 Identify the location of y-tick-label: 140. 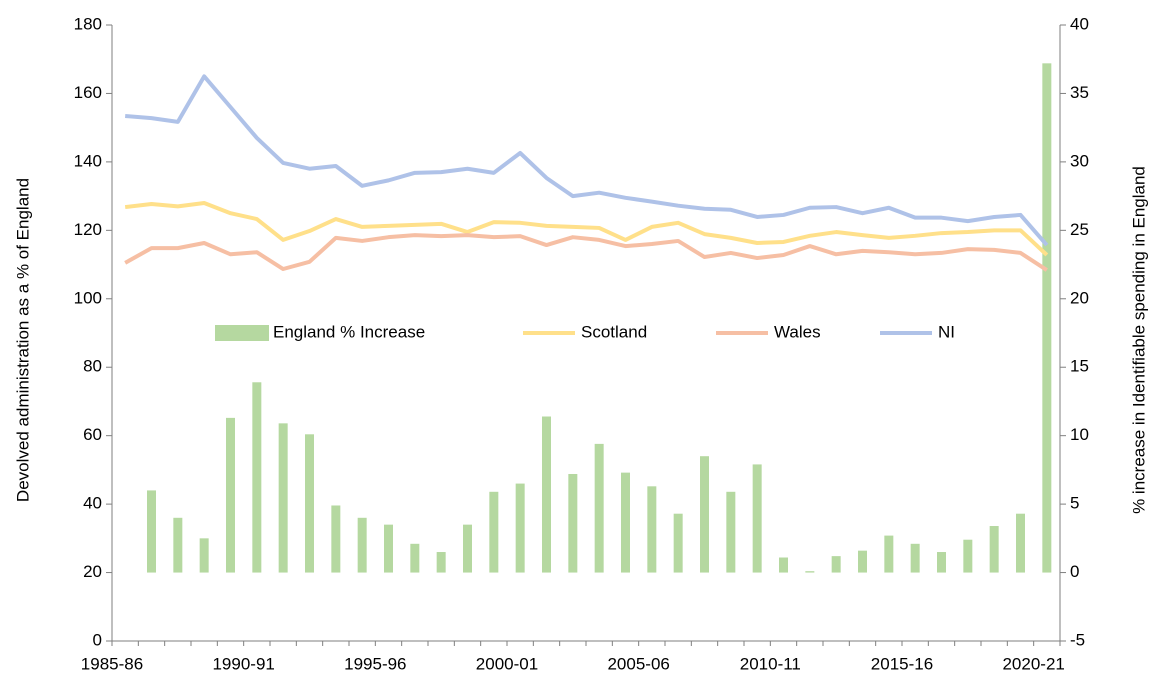
(88, 160).